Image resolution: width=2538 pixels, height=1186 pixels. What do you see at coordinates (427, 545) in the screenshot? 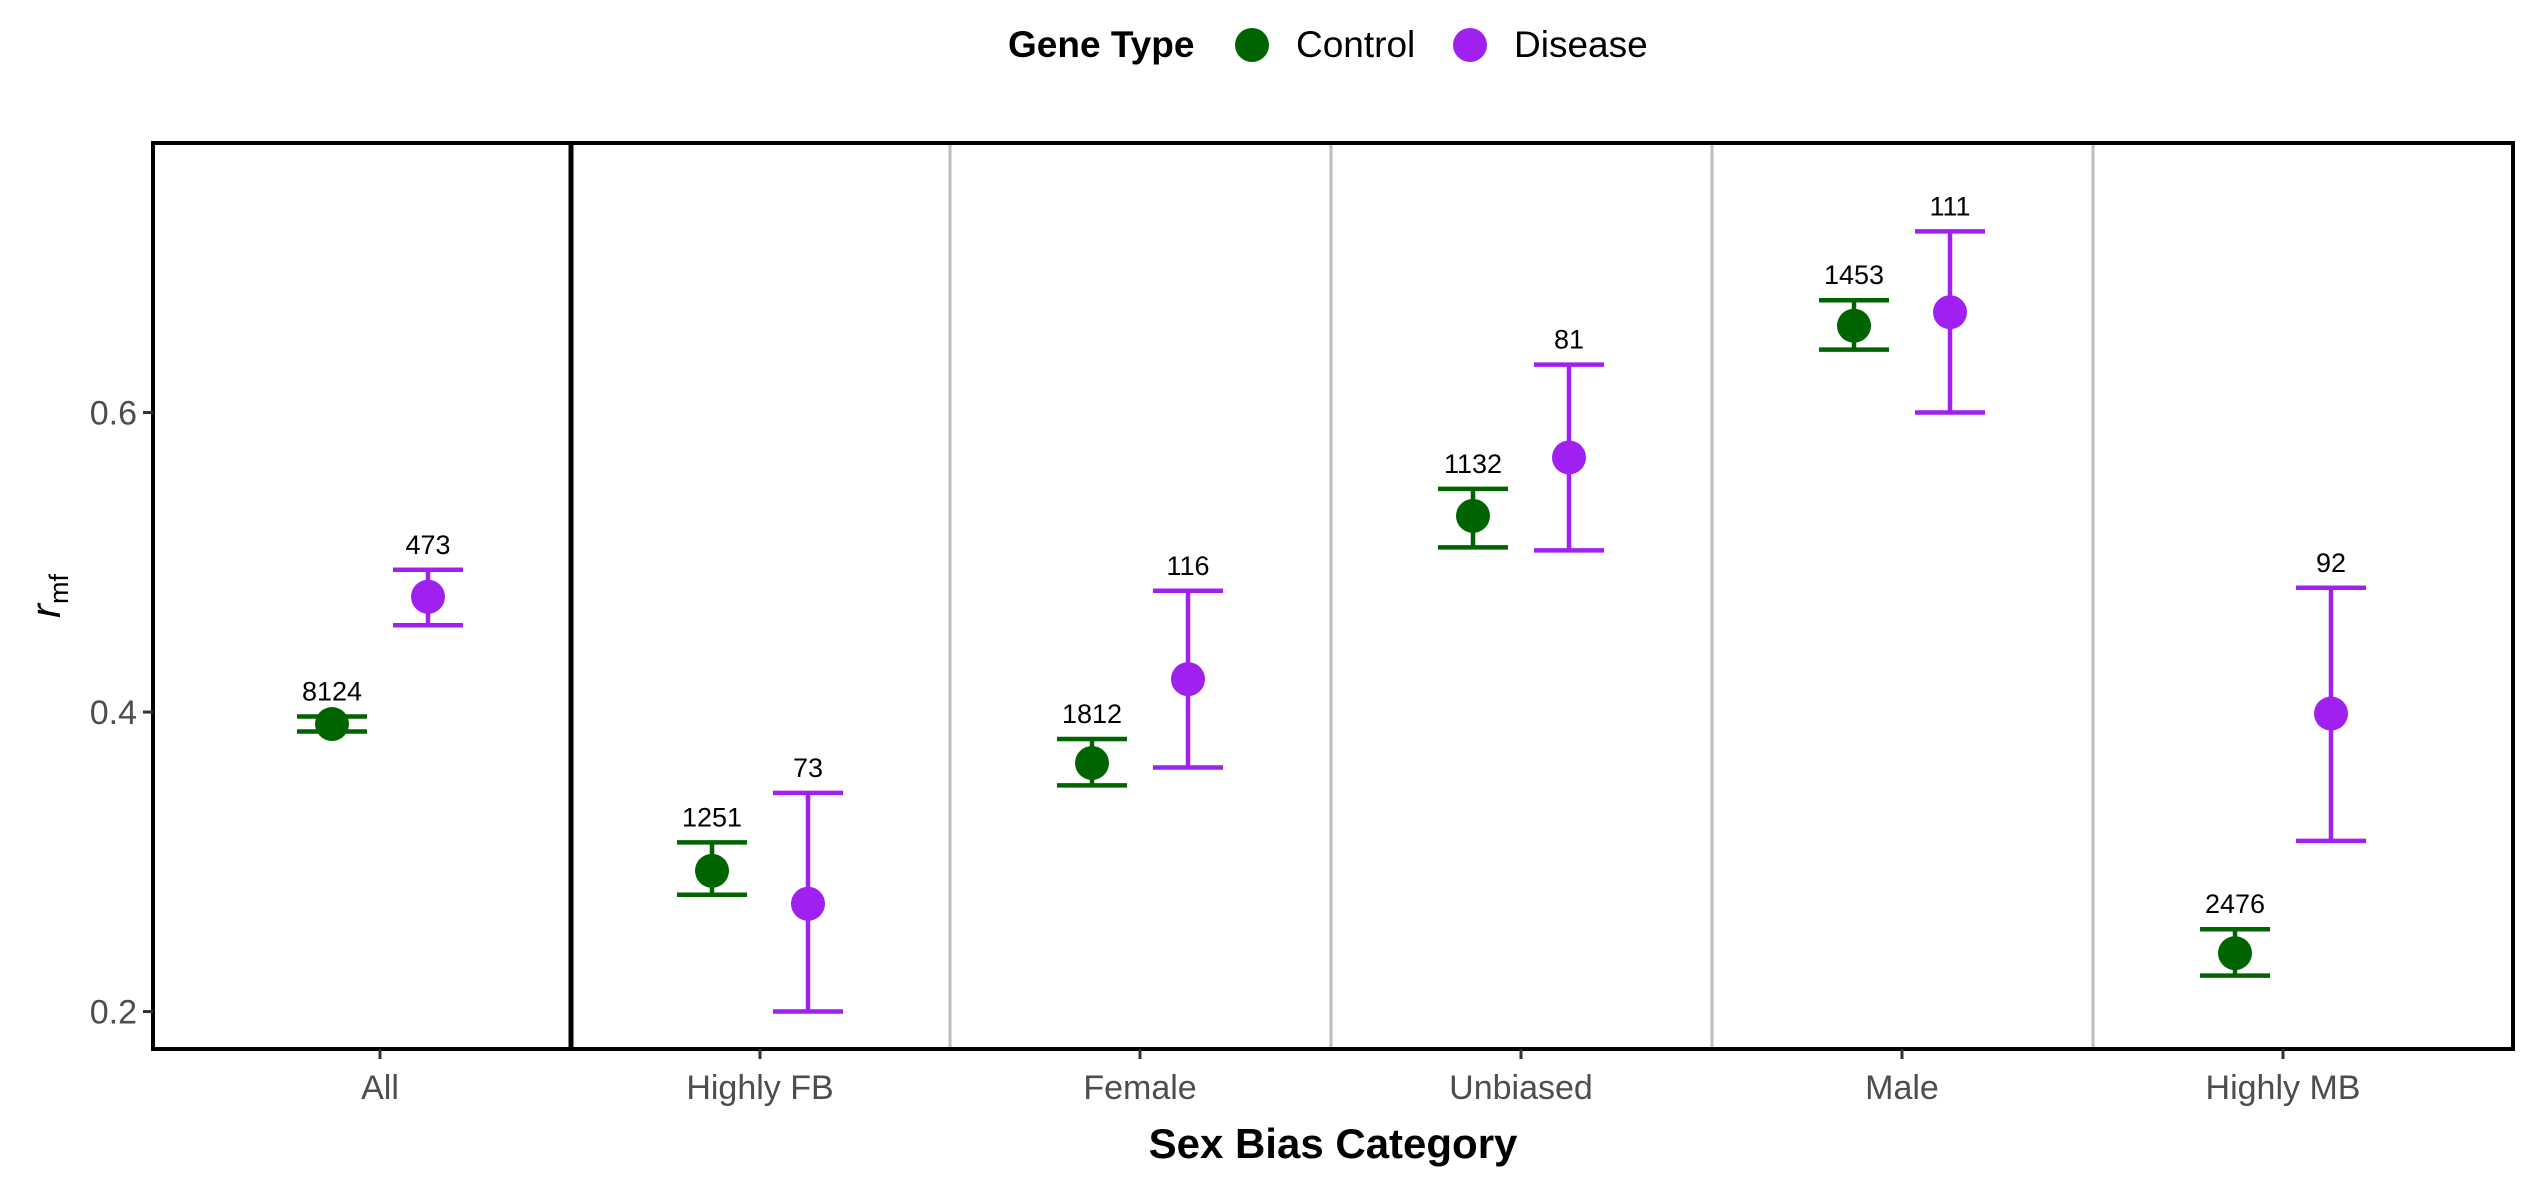
I see `disease-count-label: 473` at bounding box center [427, 545].